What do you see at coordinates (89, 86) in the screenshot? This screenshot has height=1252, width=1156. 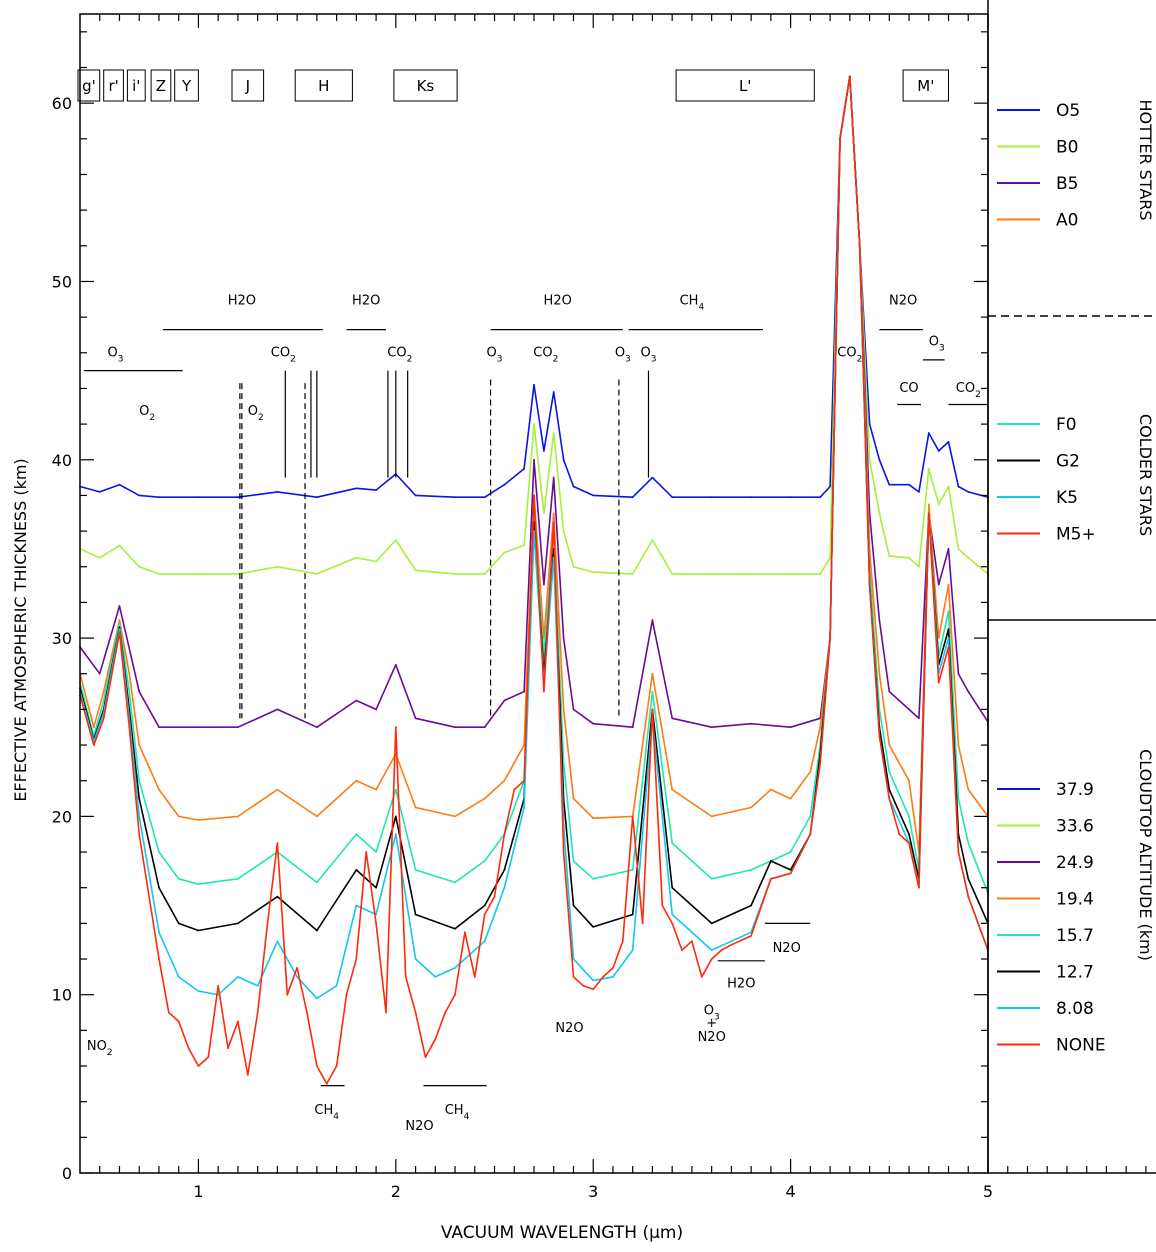 I see `filter-label: g'` at bounding box center [89, 86].